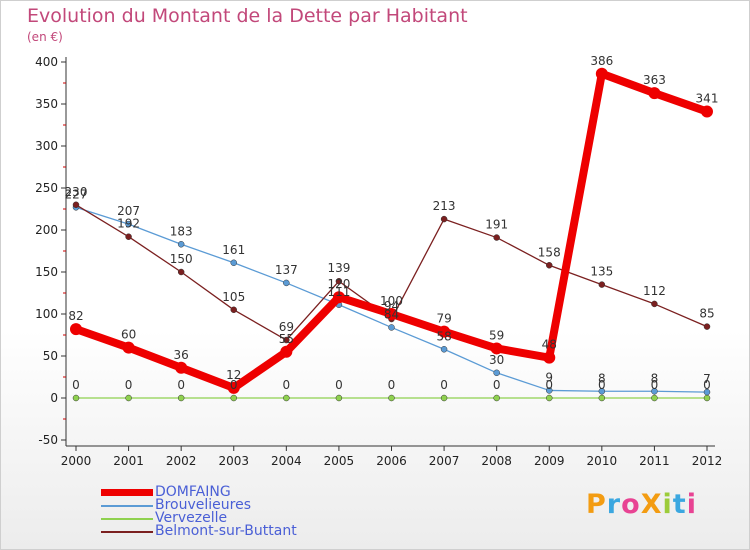  Describe the element at coordinates (601, 272) in the screenshot. I see `data-label: 135` at that location.